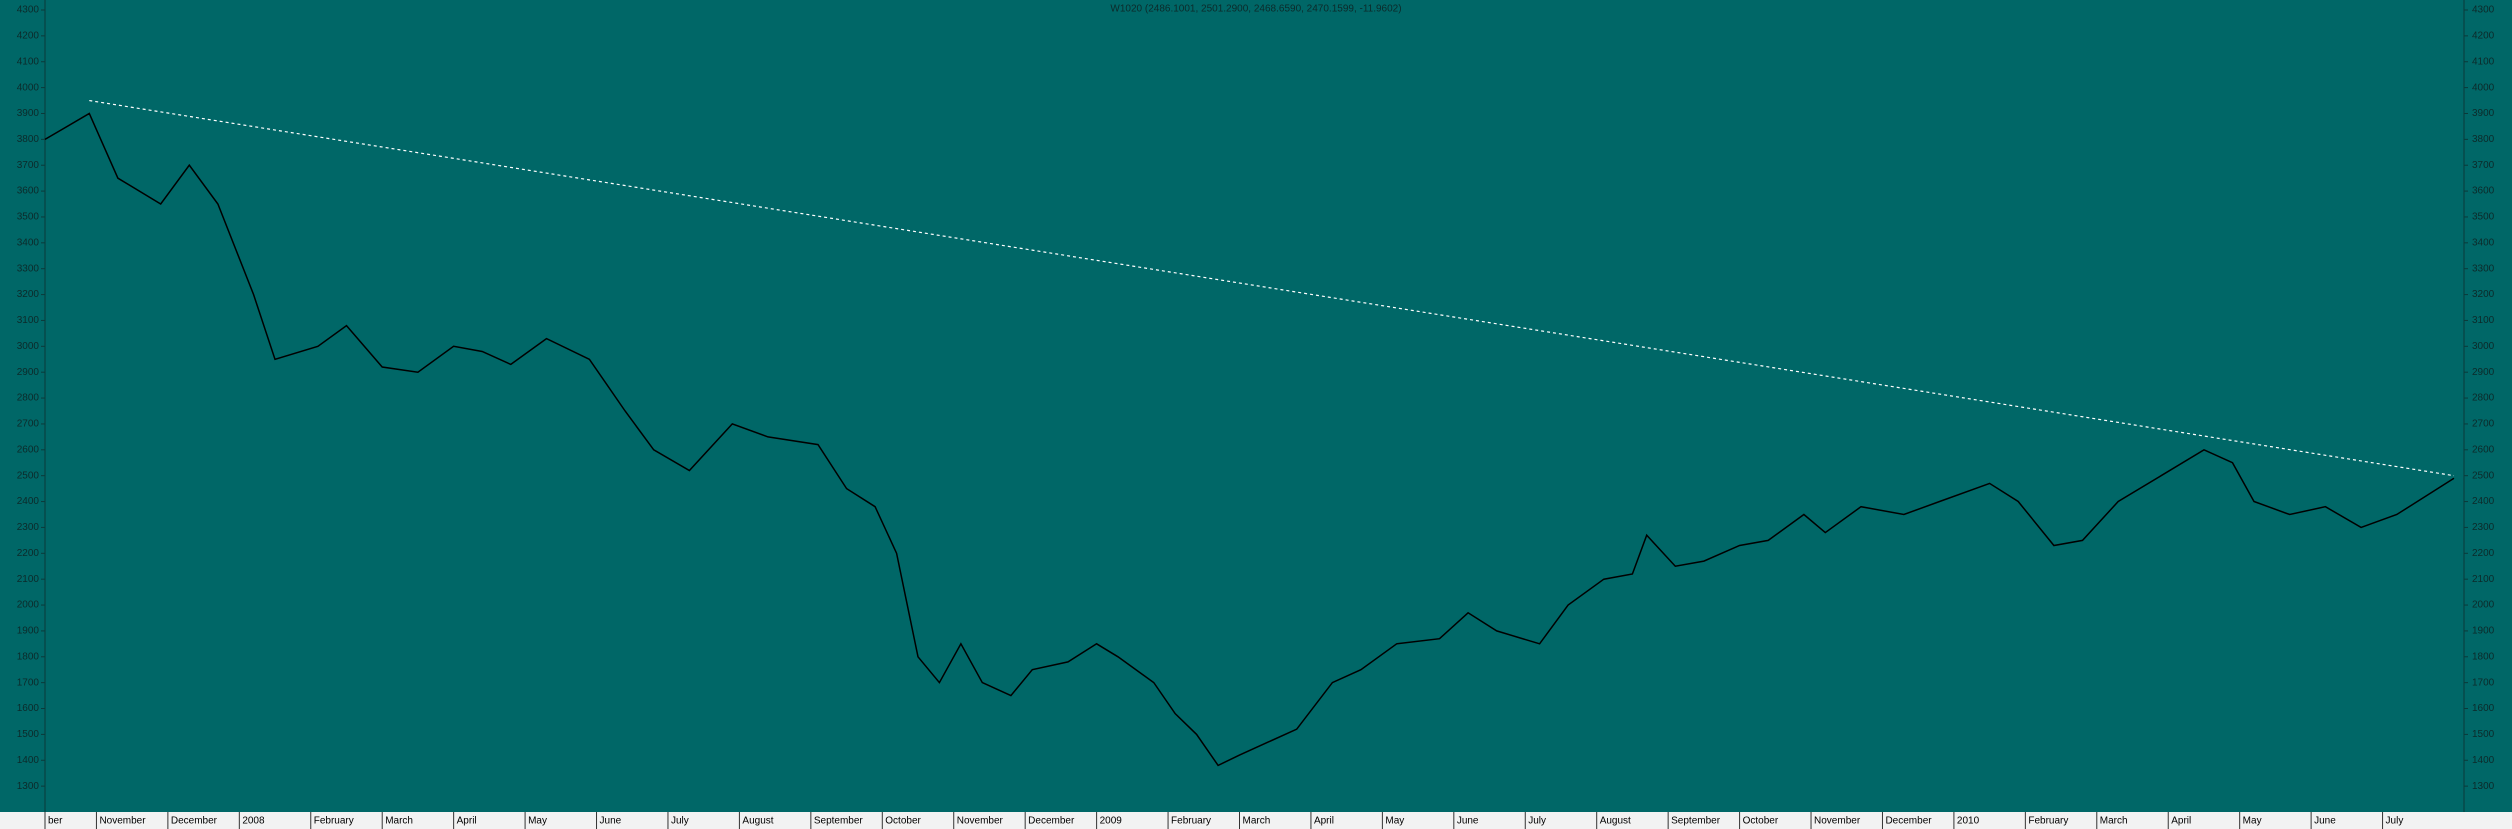 The image size is (2512, 829). What do you see at coordinates (28, 372) in the screenshot?
I see `y-tick-label: 2900` at bounding box center [28, 372].